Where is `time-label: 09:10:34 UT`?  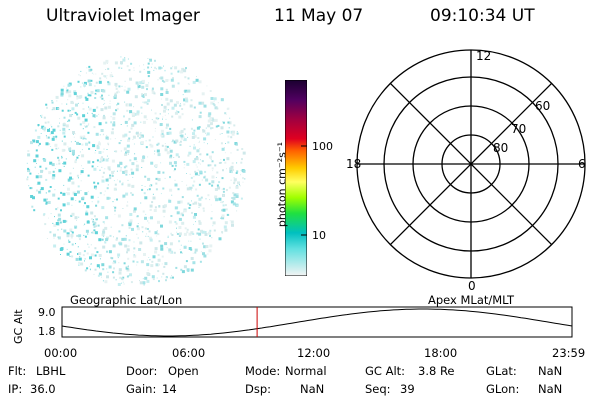 time-label: 09:10:34 UT is located at coordinates (482, 16).